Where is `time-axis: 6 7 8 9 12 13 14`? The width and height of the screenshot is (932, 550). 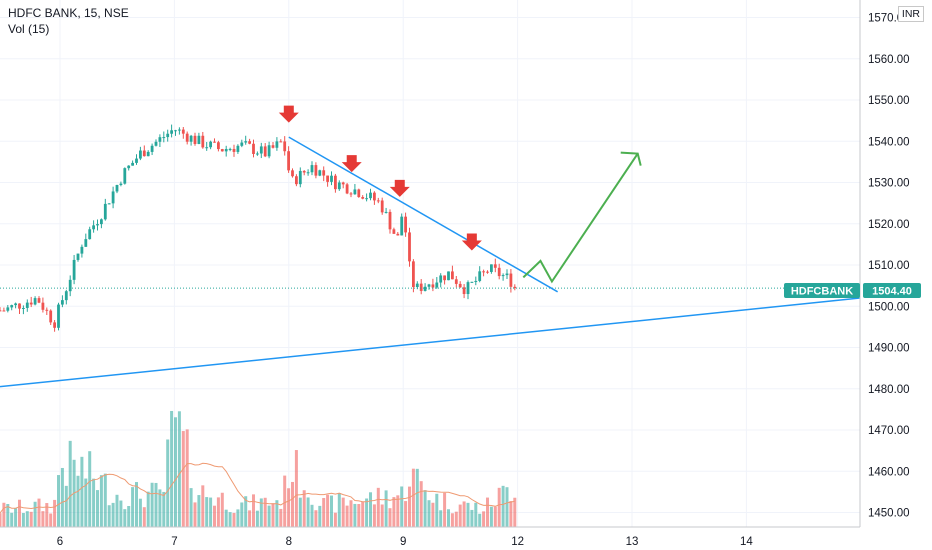 time-axis: 6 7 8 9 12 13 14 is located at coordinates (430, 537).